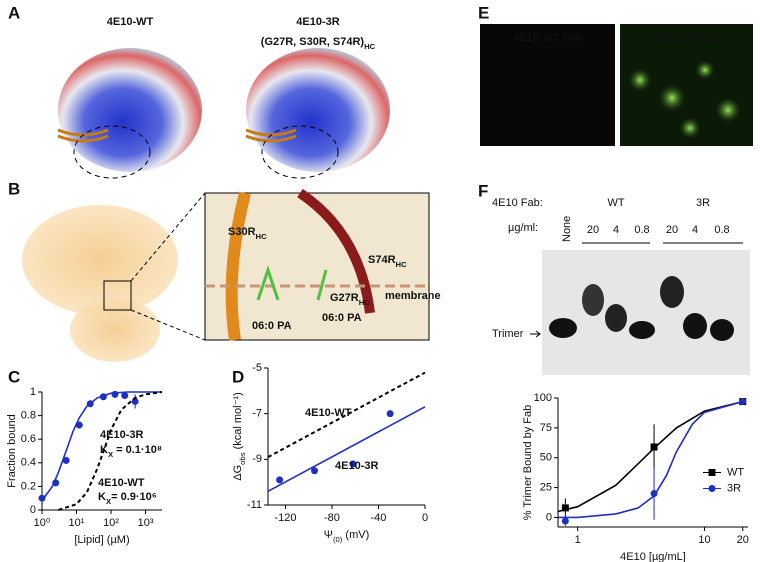 This screenshot has height=562, width=760. I want to click on y-tick-label: 0.2, so click(28, 486).